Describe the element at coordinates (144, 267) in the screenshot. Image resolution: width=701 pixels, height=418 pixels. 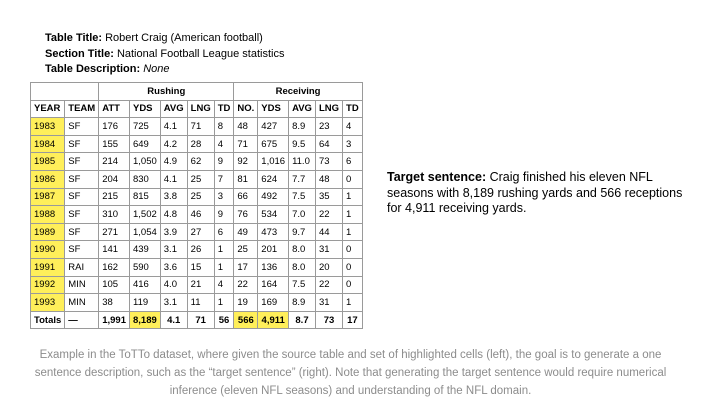
I see `table-cell: 590` at that location.